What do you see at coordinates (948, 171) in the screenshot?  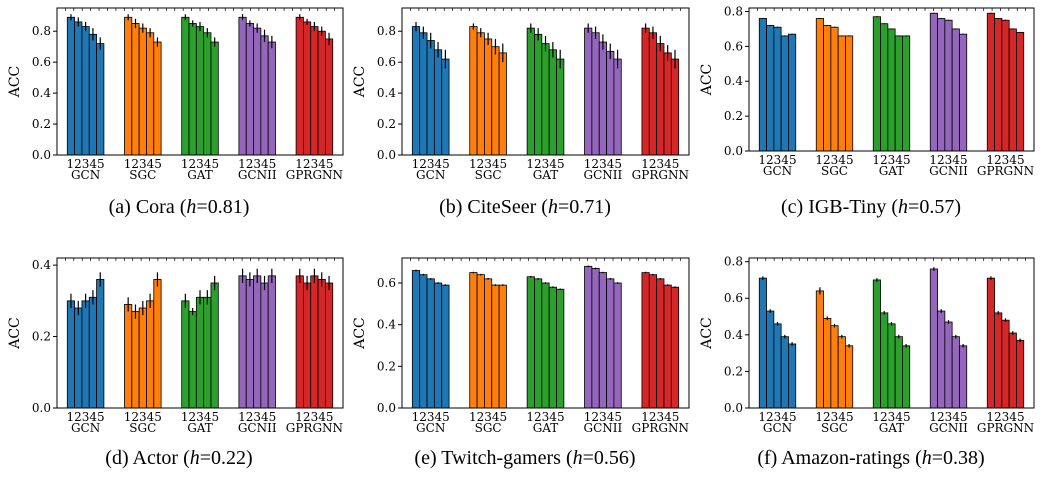 I see `x-group-label-gcnii: GCNII` at bounding box center [948, 171].